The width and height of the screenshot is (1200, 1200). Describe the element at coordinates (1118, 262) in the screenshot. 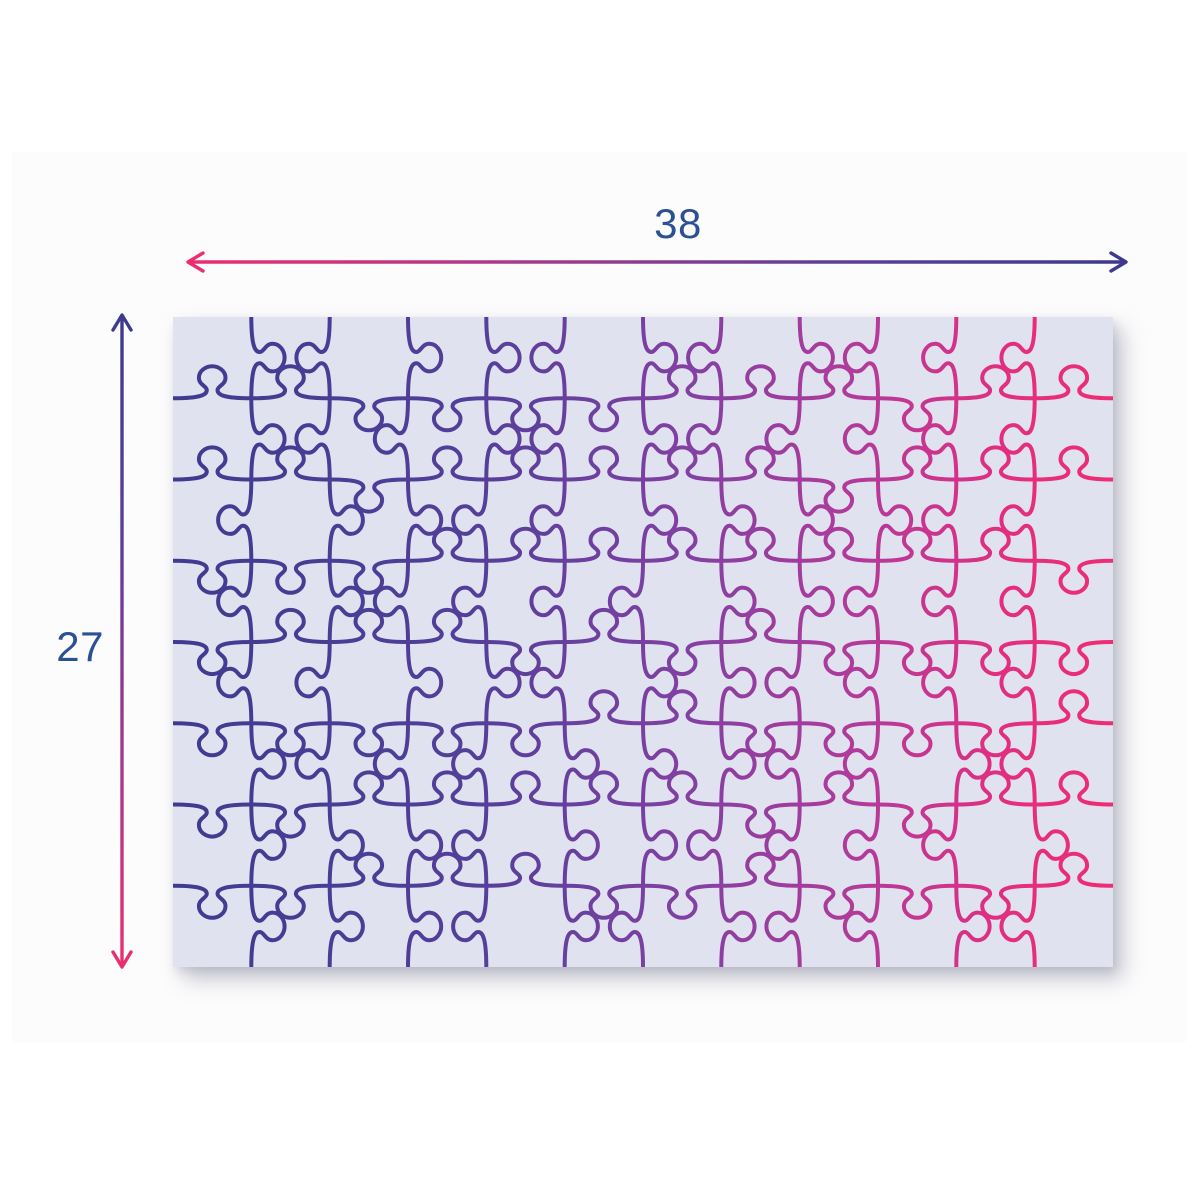

I see `arrowhead-right-icon` at that location.